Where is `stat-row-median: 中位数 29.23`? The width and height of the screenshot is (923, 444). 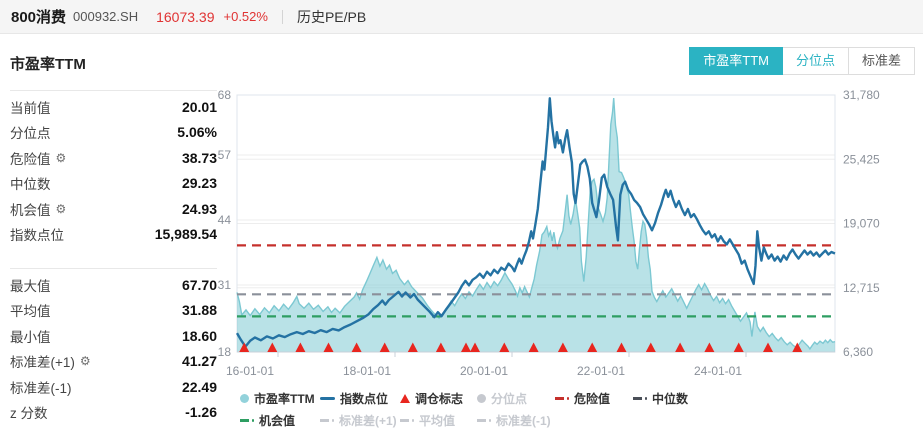 stat-row-median: 中位数 29.23 is located at coordinates (113, 184).